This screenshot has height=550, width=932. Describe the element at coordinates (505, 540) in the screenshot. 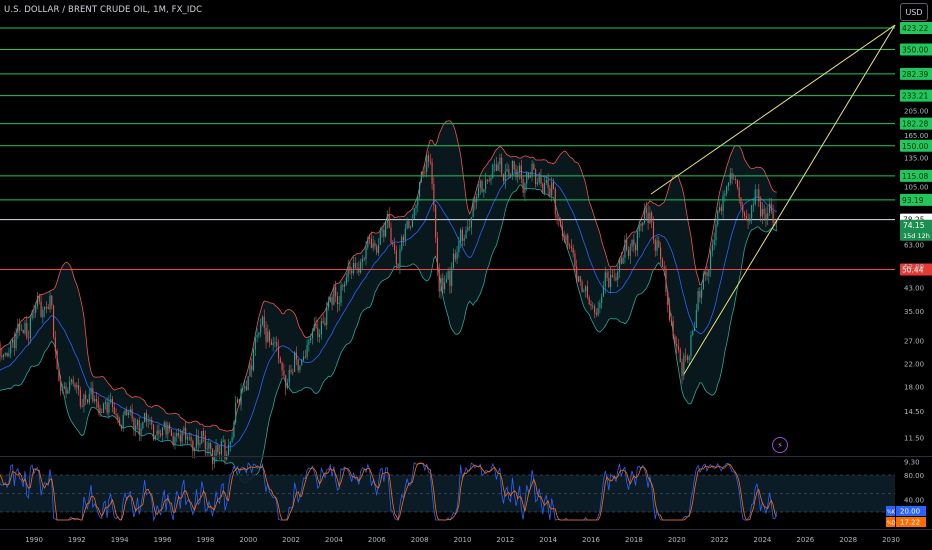

I see `time-tick: 2012` at that location.